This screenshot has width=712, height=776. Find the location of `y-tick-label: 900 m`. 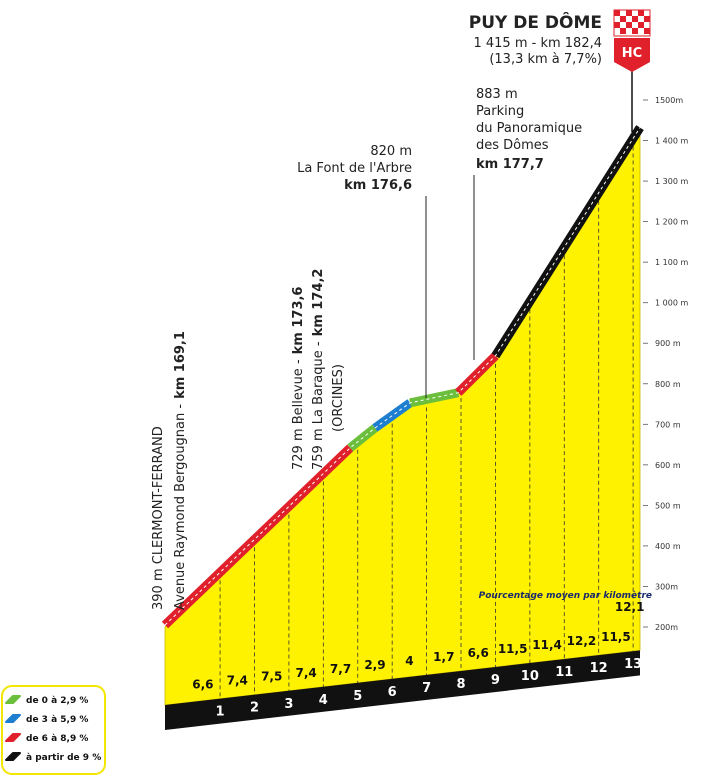

y-tick-label: 900 m is located at coordinates (668, 343).